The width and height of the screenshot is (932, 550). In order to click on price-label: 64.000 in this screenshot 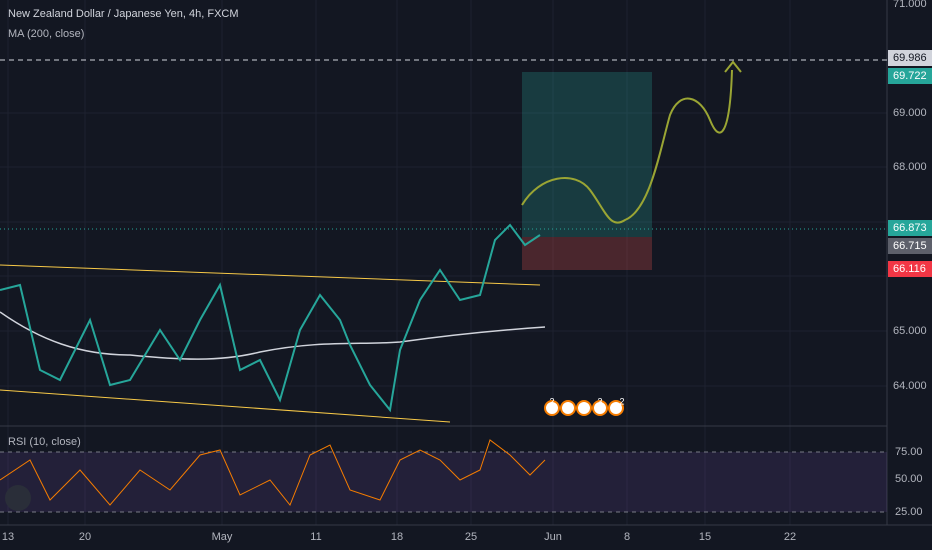, I will do `click(910, 386)`.